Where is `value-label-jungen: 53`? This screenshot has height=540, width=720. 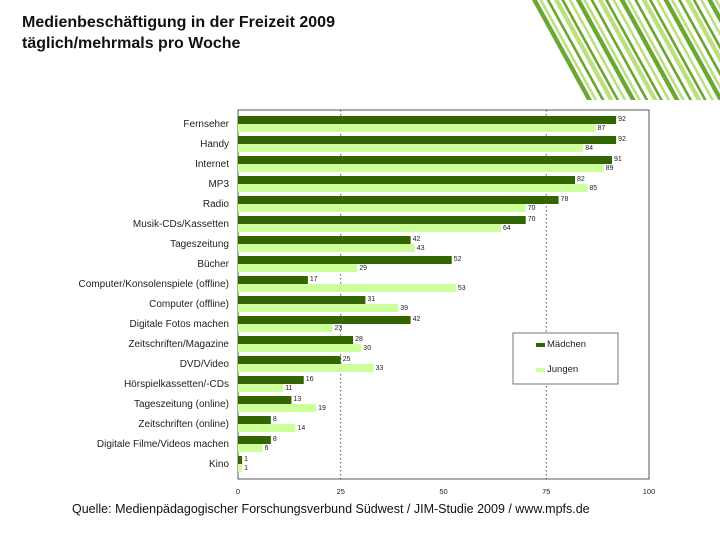 value-label-jungen: 53 is located at coordinates (462, 288).